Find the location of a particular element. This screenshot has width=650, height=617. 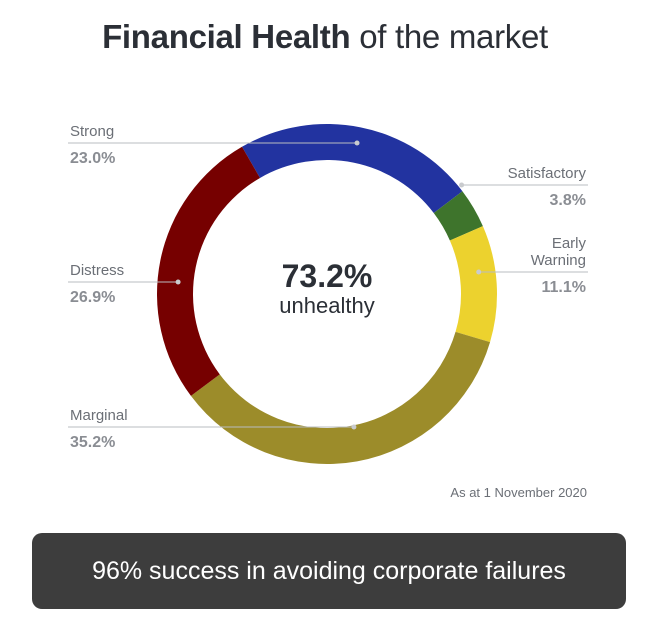

slice-label-value: 11.1% is located at coordinates (564, 287).